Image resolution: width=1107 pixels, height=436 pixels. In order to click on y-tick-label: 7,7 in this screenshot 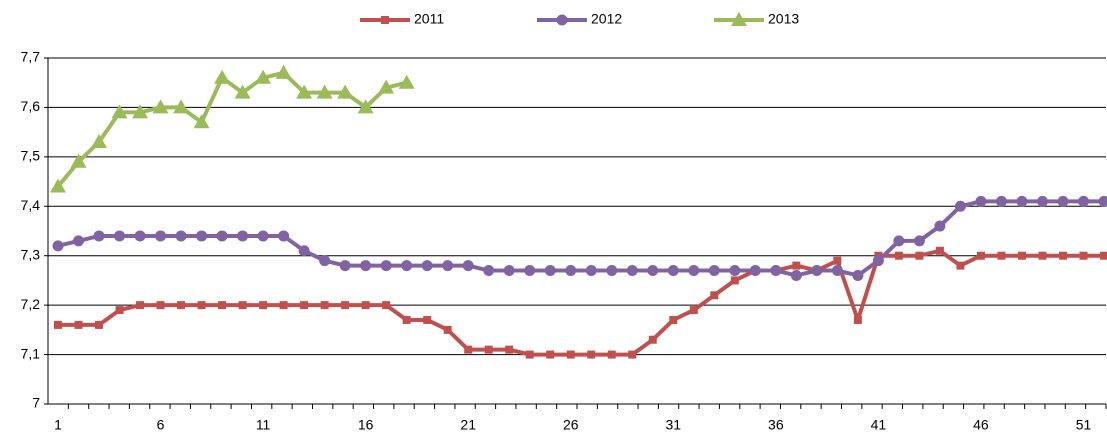, I will do `click(31, 57)`.